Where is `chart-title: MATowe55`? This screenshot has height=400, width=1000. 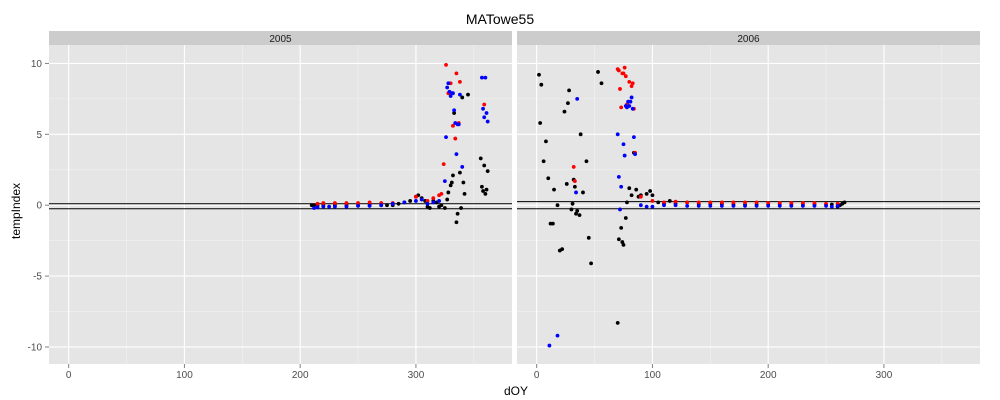 chart-title: MATowe55 is located at coordinates (500, 19).